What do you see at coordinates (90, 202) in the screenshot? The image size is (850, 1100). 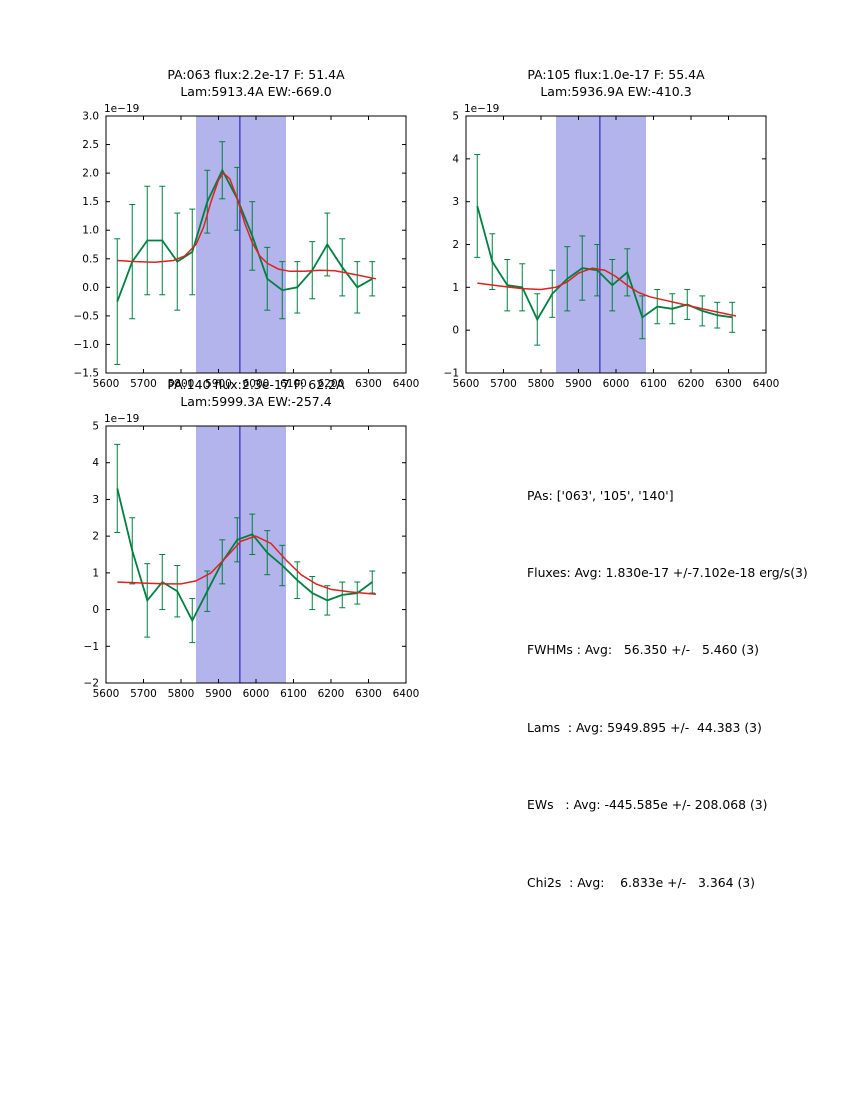 I see `y-tick-label: 1.5` at bounding box center [90, 202].